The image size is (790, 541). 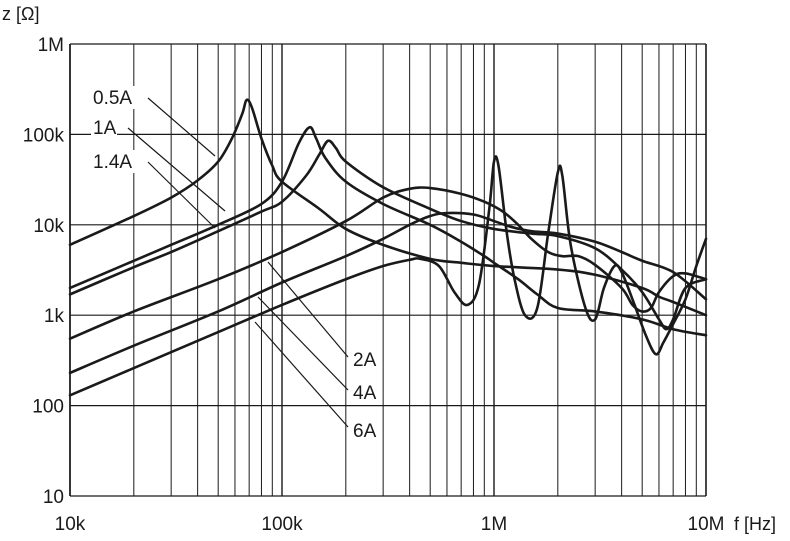 What do you see at coordinates (20, 14) in the screenshot?
I see `y-axis-label: z [Ω]` at bounding box center [20, 14].